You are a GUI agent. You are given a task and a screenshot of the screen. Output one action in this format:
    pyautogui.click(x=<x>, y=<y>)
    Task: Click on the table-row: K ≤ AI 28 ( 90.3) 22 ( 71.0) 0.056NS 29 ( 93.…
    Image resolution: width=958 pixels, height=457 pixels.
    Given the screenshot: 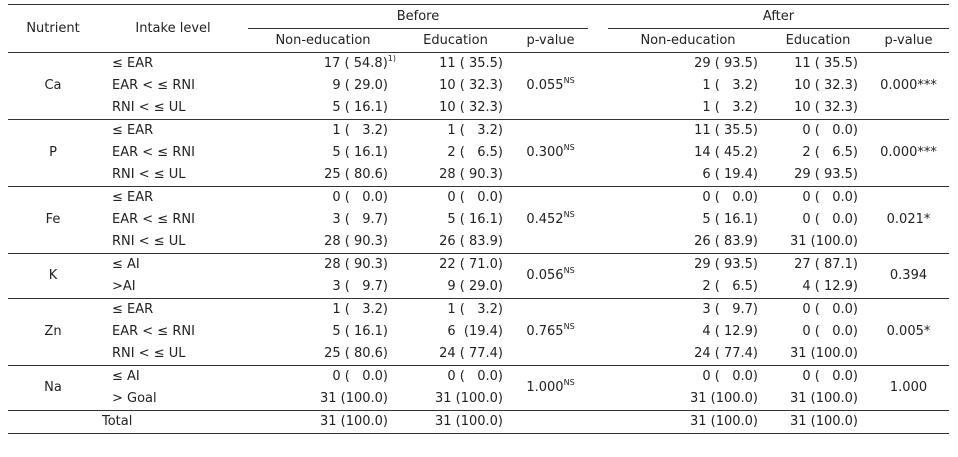 What is the action you would take?
    pyautogui.click(x=478, y=276)
    